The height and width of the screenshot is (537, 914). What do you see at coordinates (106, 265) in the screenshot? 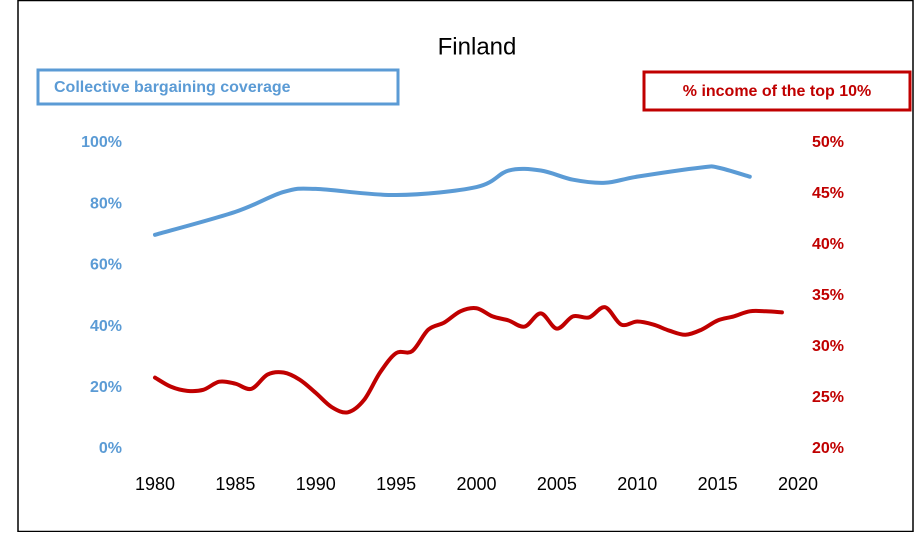
I see `y-tick-label: 60%` at bounding box center [106, 265].